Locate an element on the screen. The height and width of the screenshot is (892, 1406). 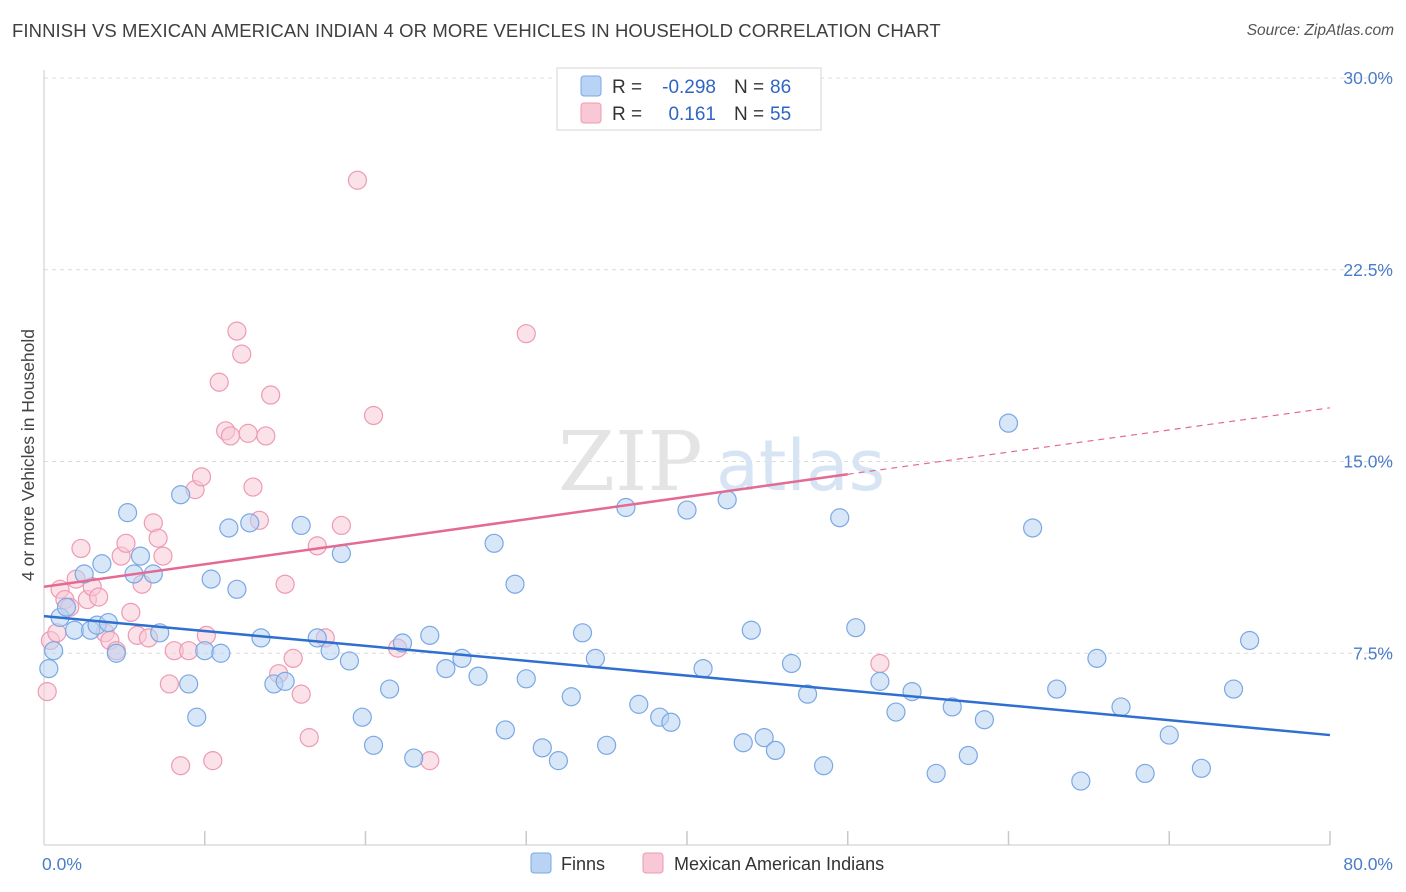
legend-r-label-mexican: R = is located at coordinates (627, 114).